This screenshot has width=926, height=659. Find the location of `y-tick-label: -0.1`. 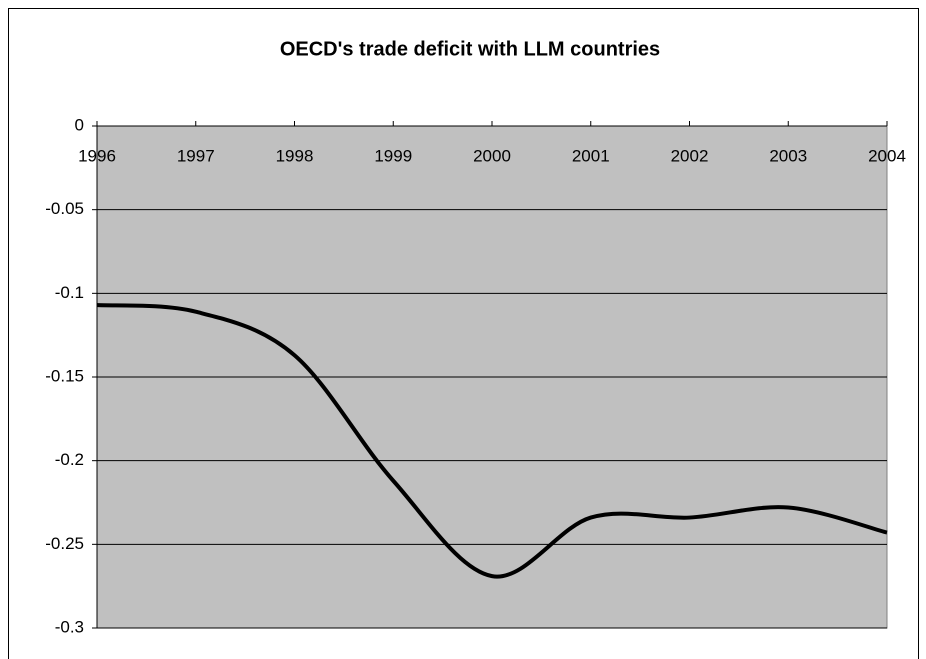

y-tick-label: -0.1 is located at coordinates (69, 292).